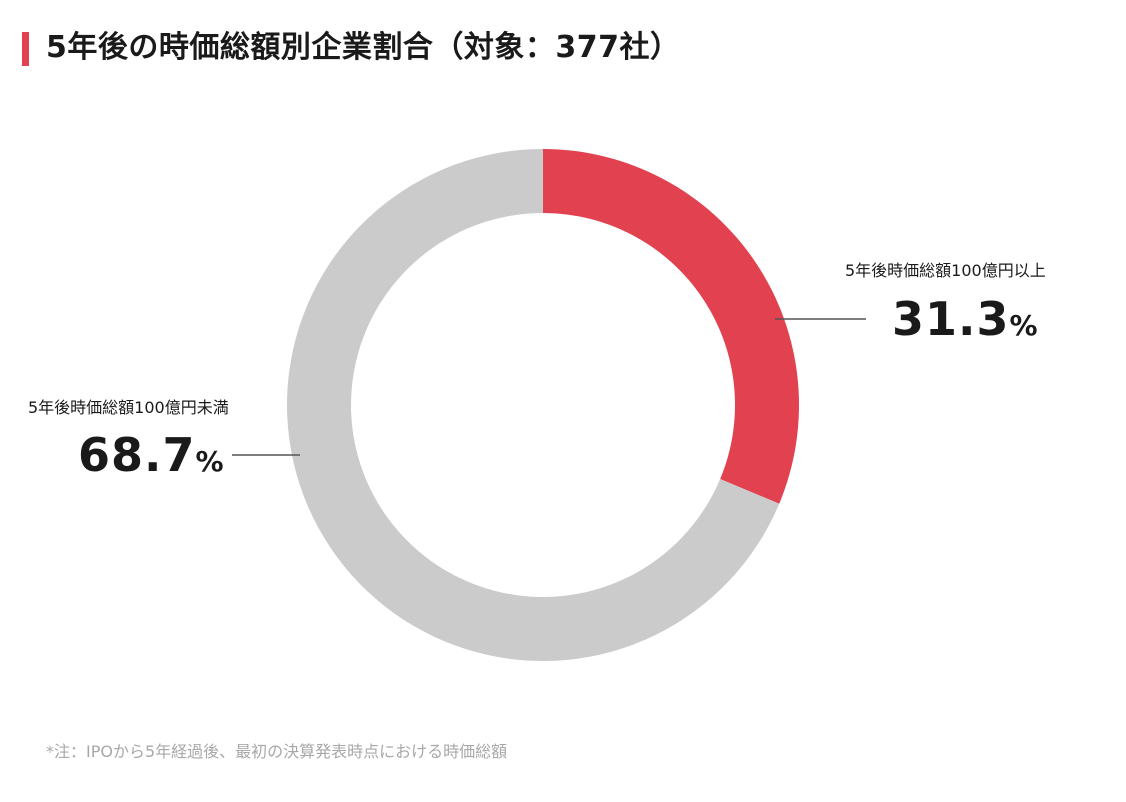 The width and height of the screenshot is (1126, 802). Describe the element at coordinates (137, 455) in the screenshot. I see `value-number: 68.7` at that location.